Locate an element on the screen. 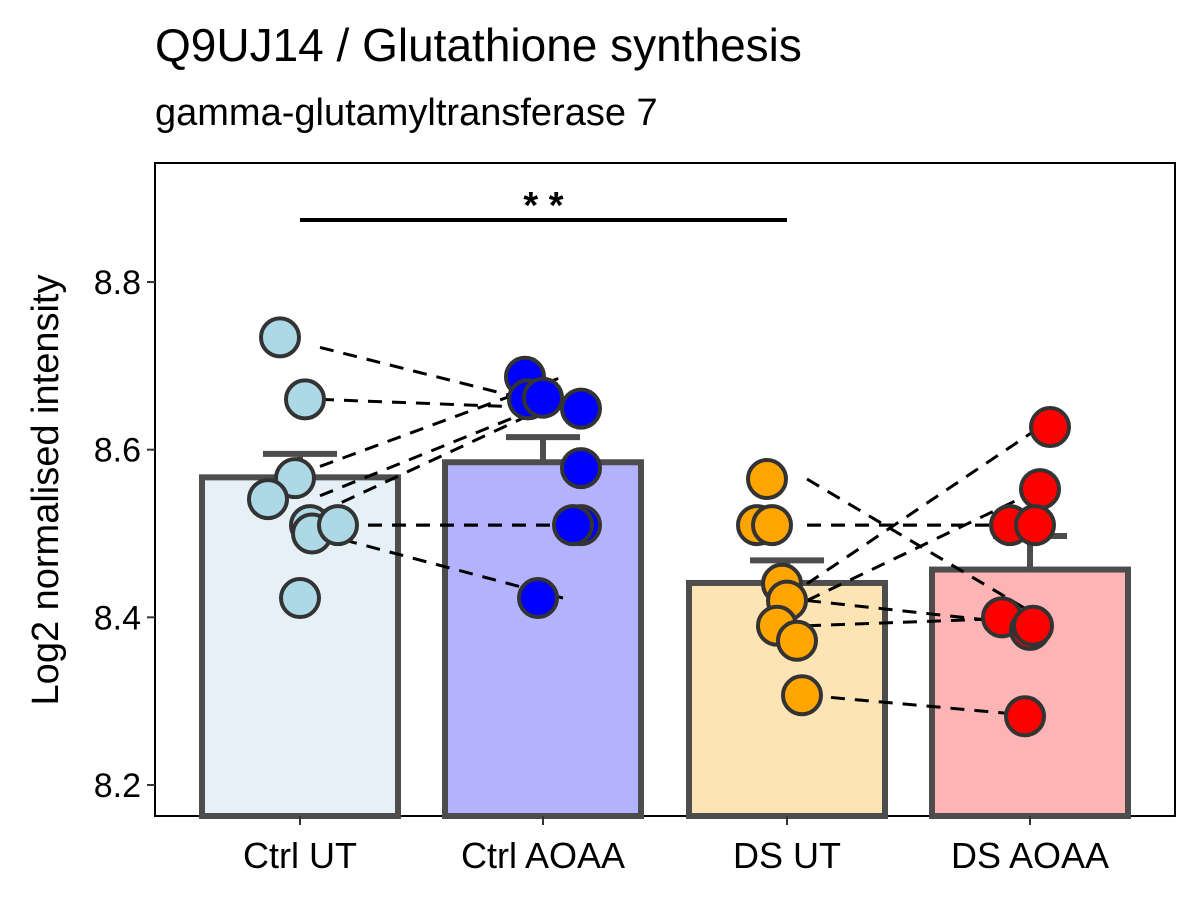 This screenshot has height=900, width=1200. x-tick-label: Ctrl AOAA is located at coordinates (543, 855).